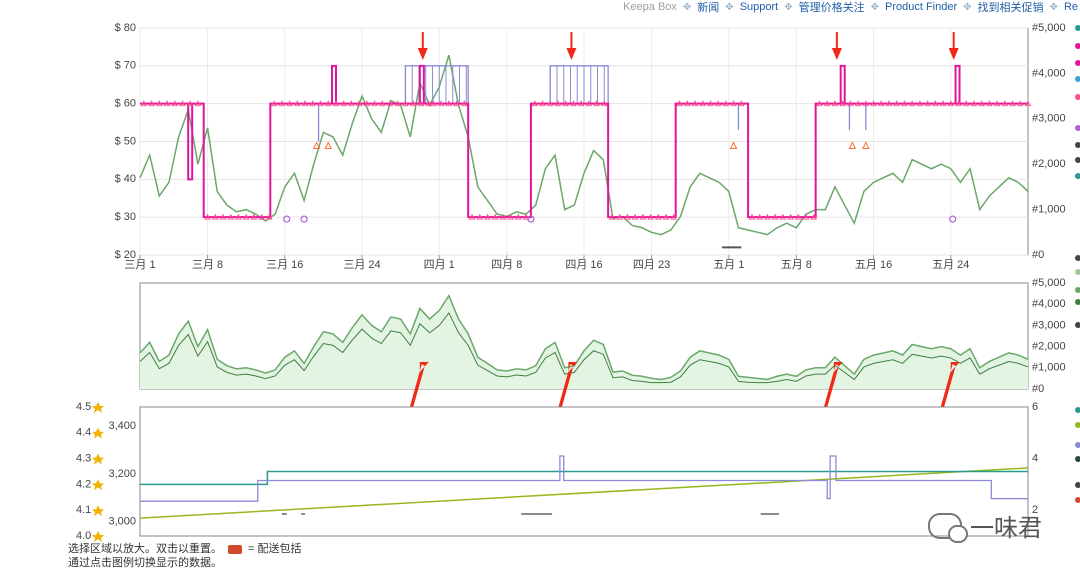  I want to click on help-delivery-legend: = 配送包括, so click(275, 549).